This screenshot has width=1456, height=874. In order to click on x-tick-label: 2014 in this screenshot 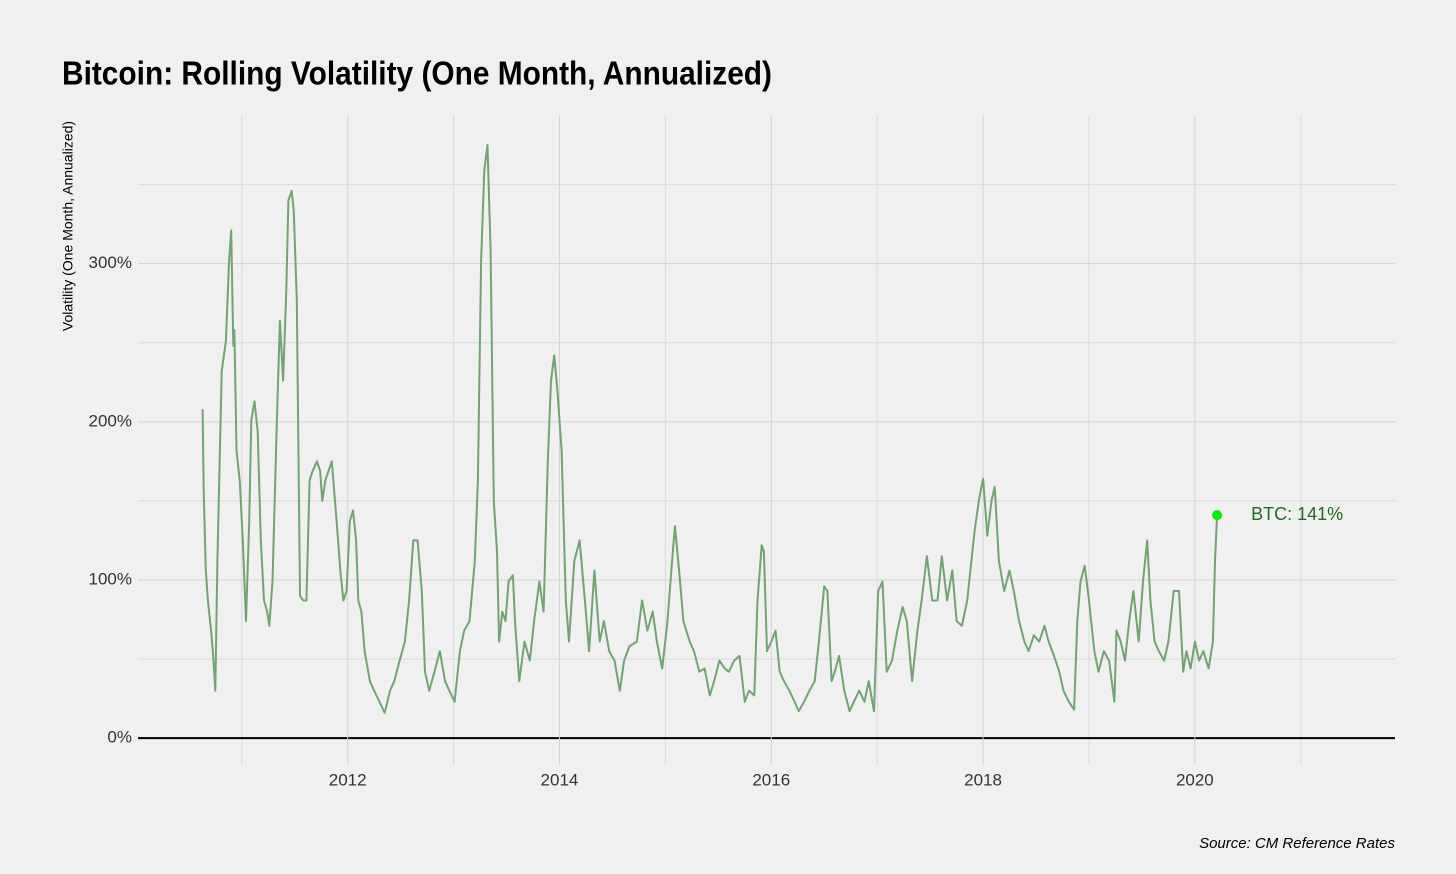, I will do `click(560, 779)`.